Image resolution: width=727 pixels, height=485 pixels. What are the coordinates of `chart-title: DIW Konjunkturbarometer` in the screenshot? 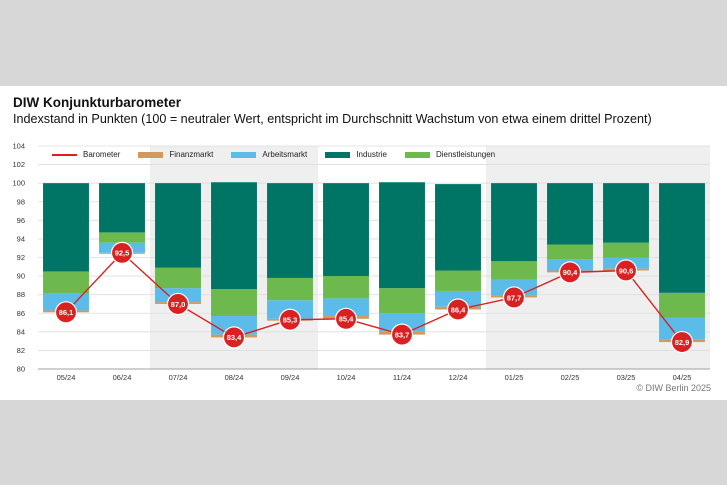 It's located at (97, 102).